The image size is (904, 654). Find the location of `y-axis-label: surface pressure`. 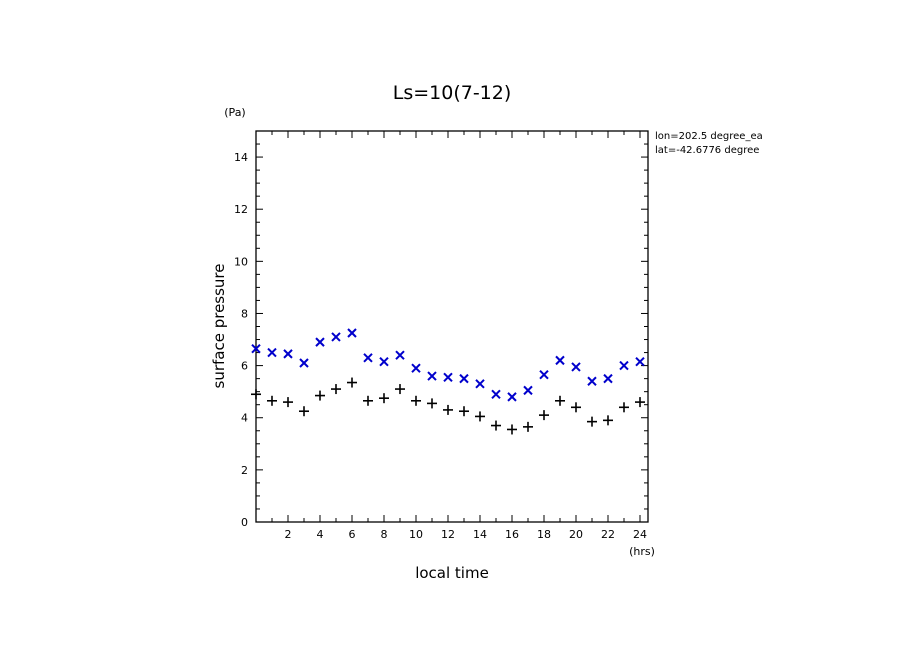

y-axis-label: surface pressure is located at coordinates (219, 326).